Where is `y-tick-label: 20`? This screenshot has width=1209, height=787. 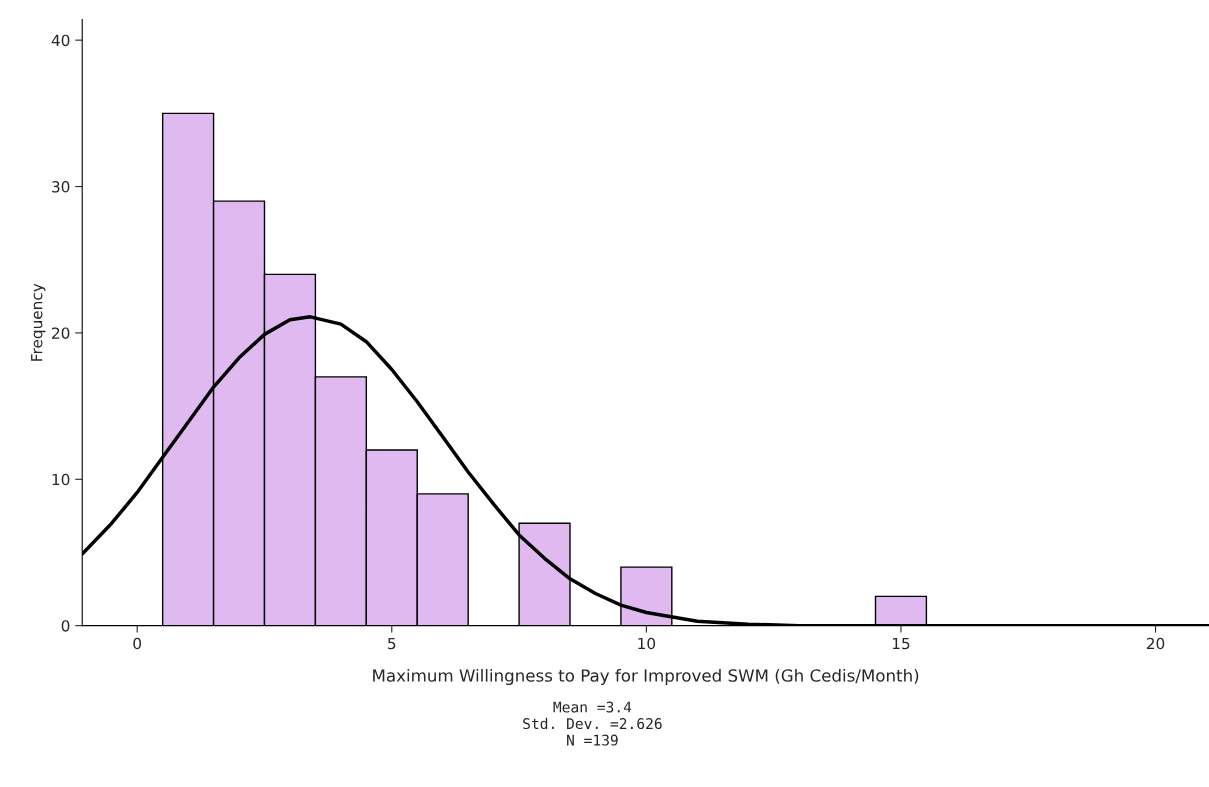 y-tick-label: 20 is located at coordinates (61, 333).